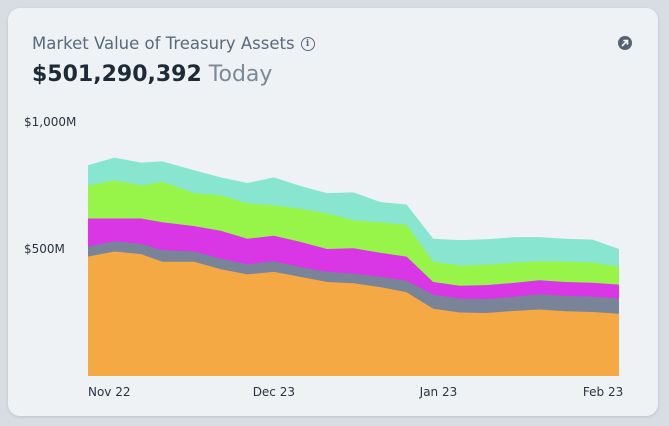  I want to click on x-tick-label-0: Nov 22, so click(109, 392).